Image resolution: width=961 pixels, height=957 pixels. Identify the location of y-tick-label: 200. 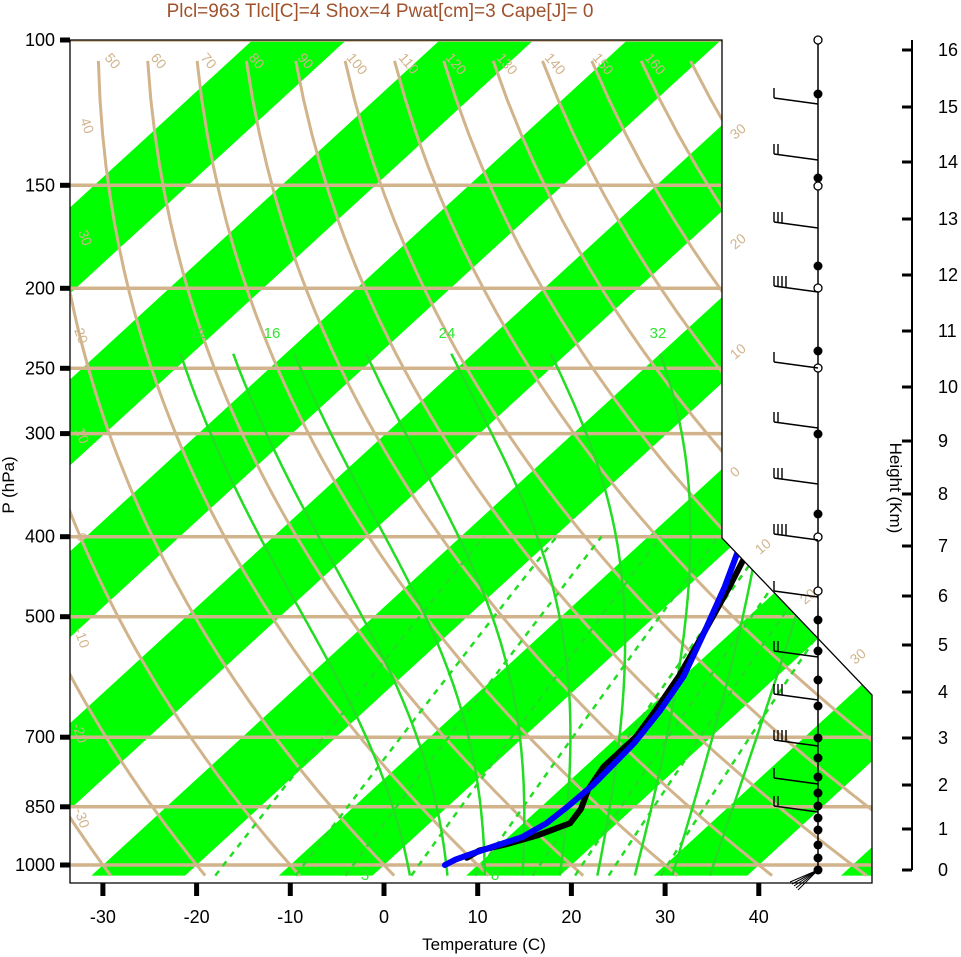
(40, 288).